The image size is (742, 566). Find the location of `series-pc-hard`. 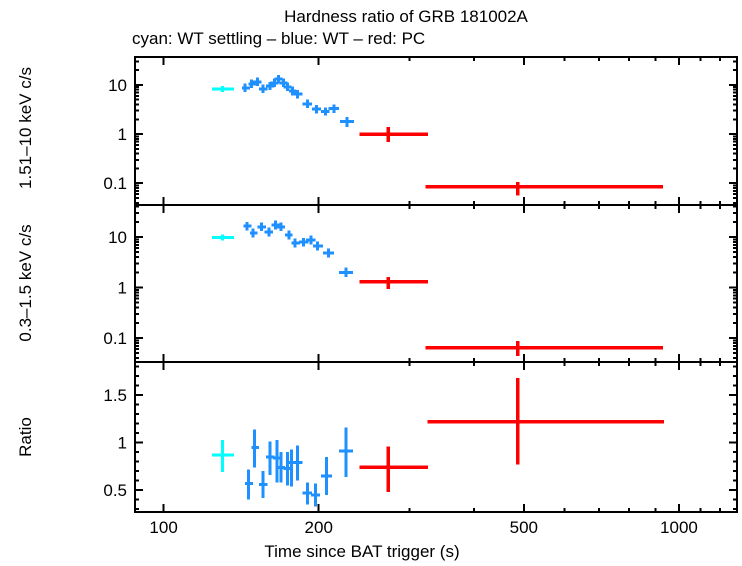

series-pc-hard is located at coordinates (511, 161).